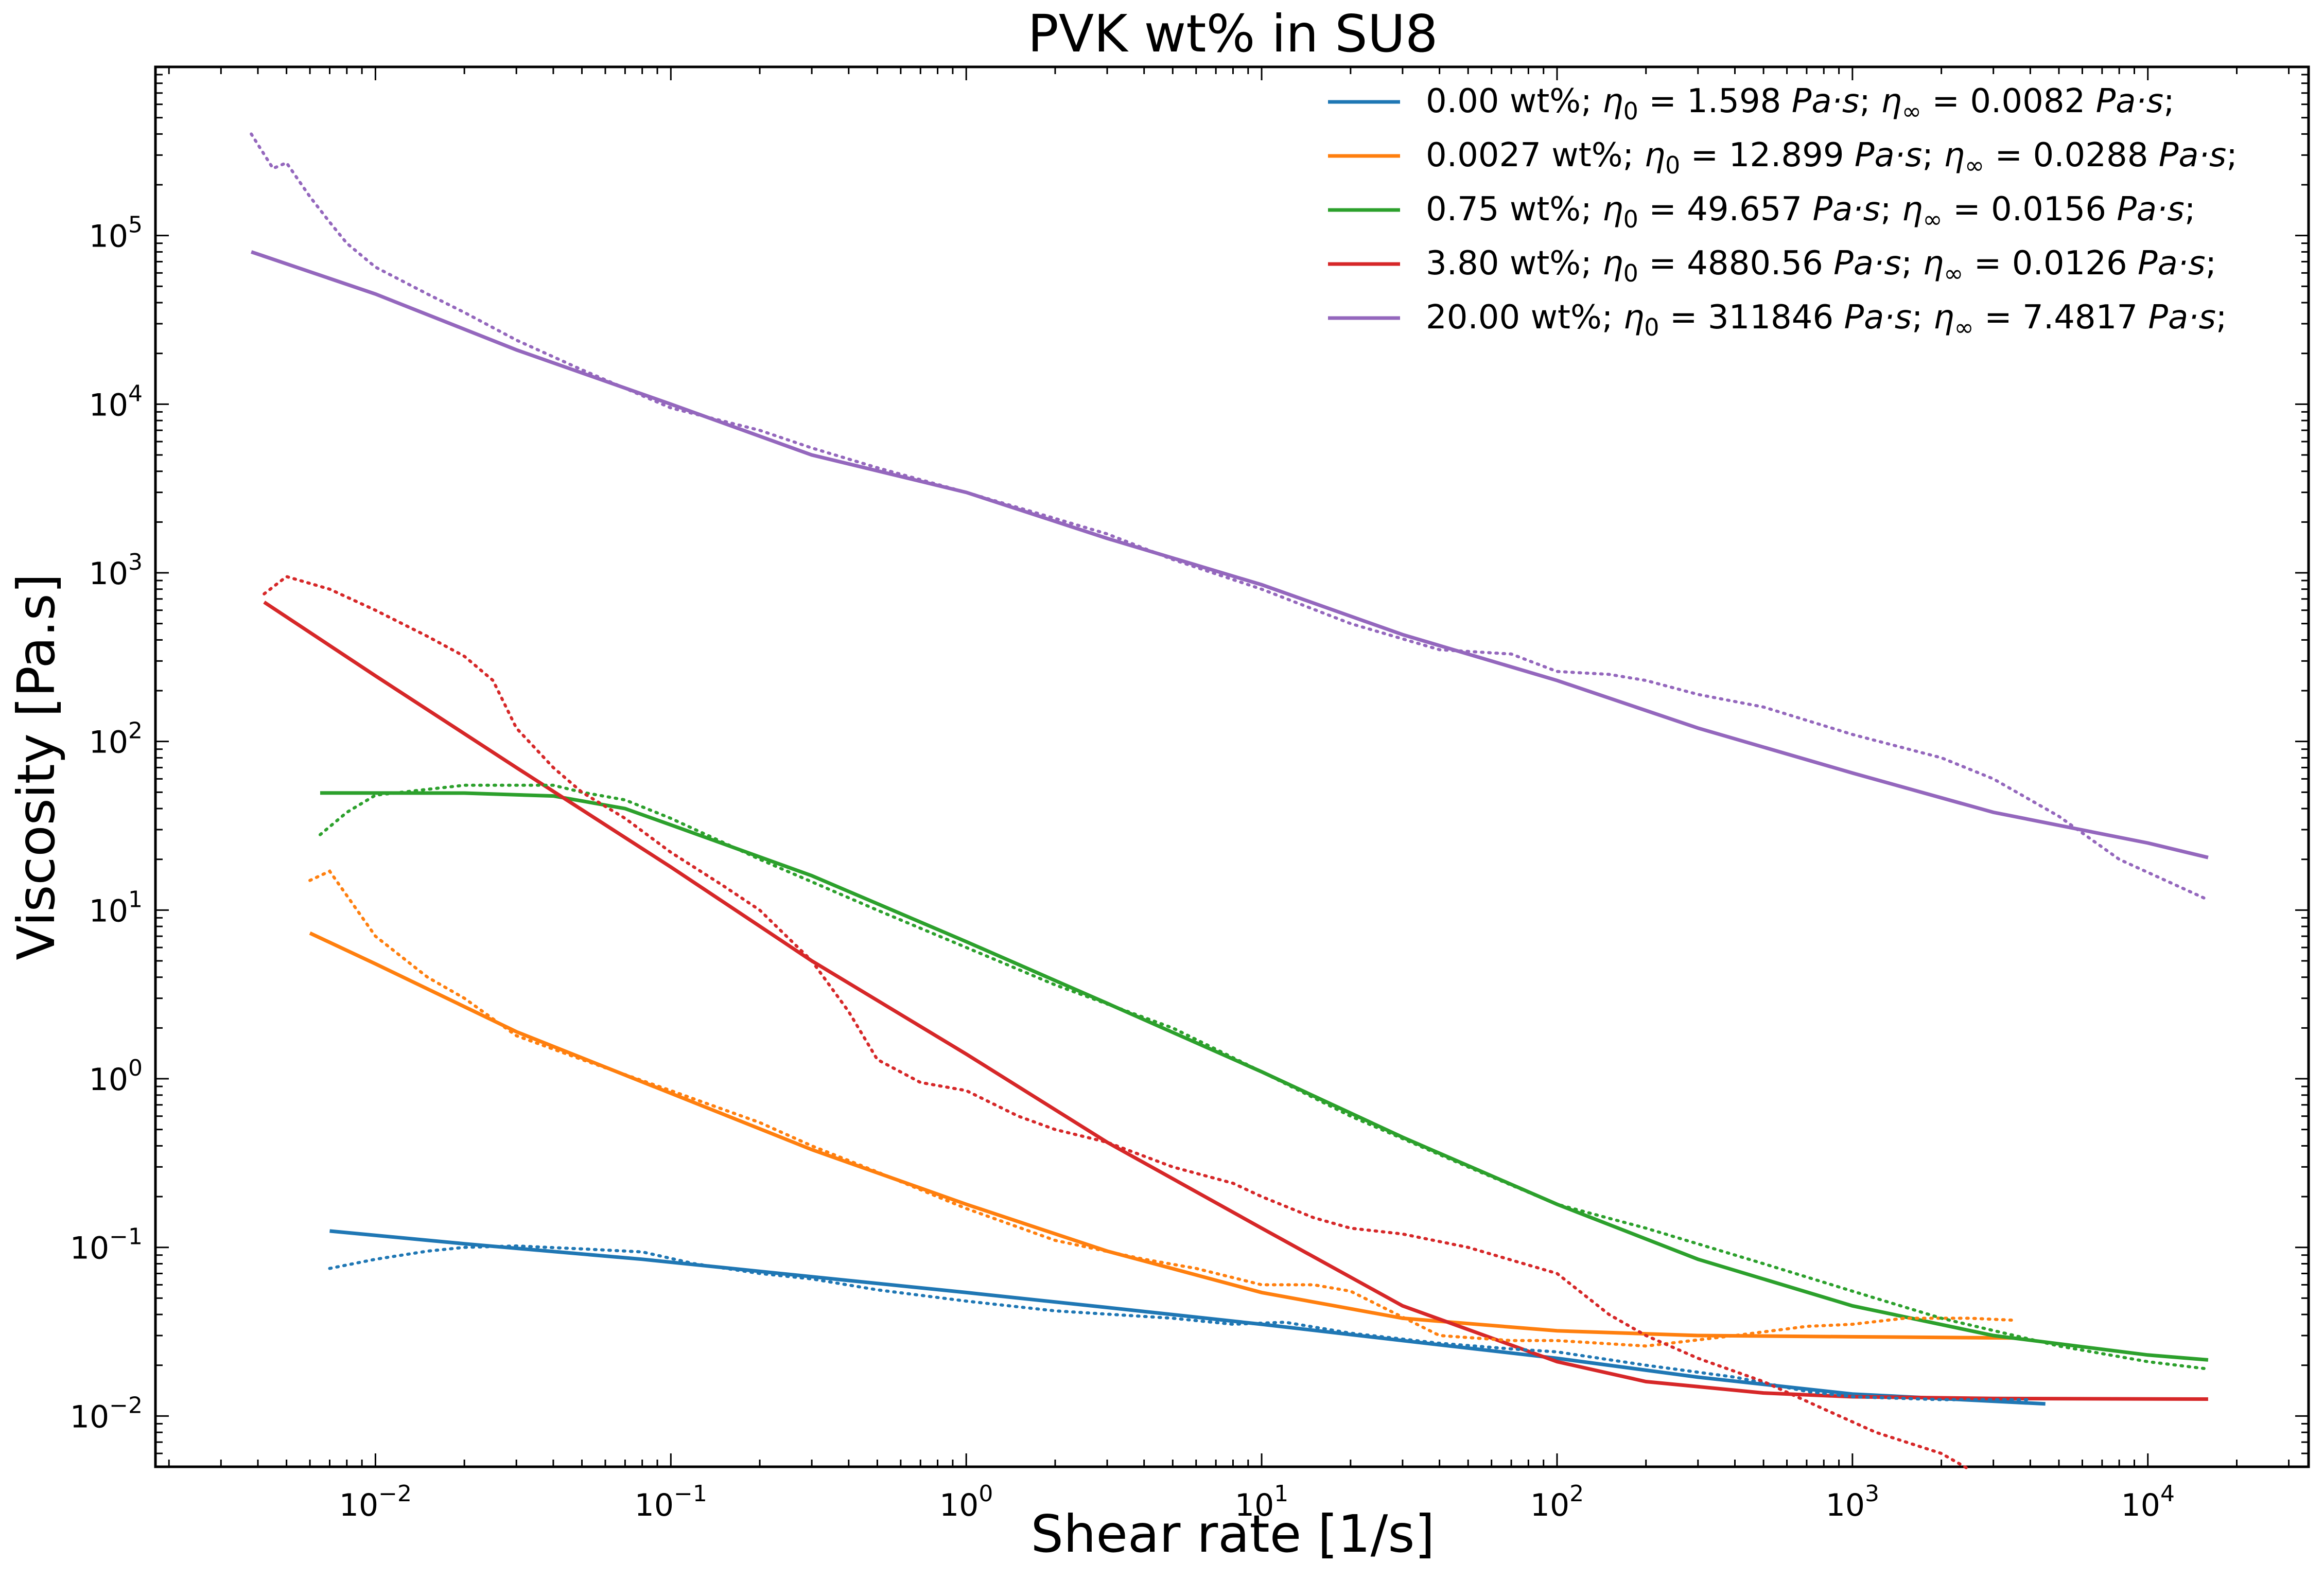  Describe the element at coordinates (116, 739) in the screenshot. I see `y-tick-label: 10²` at that location.